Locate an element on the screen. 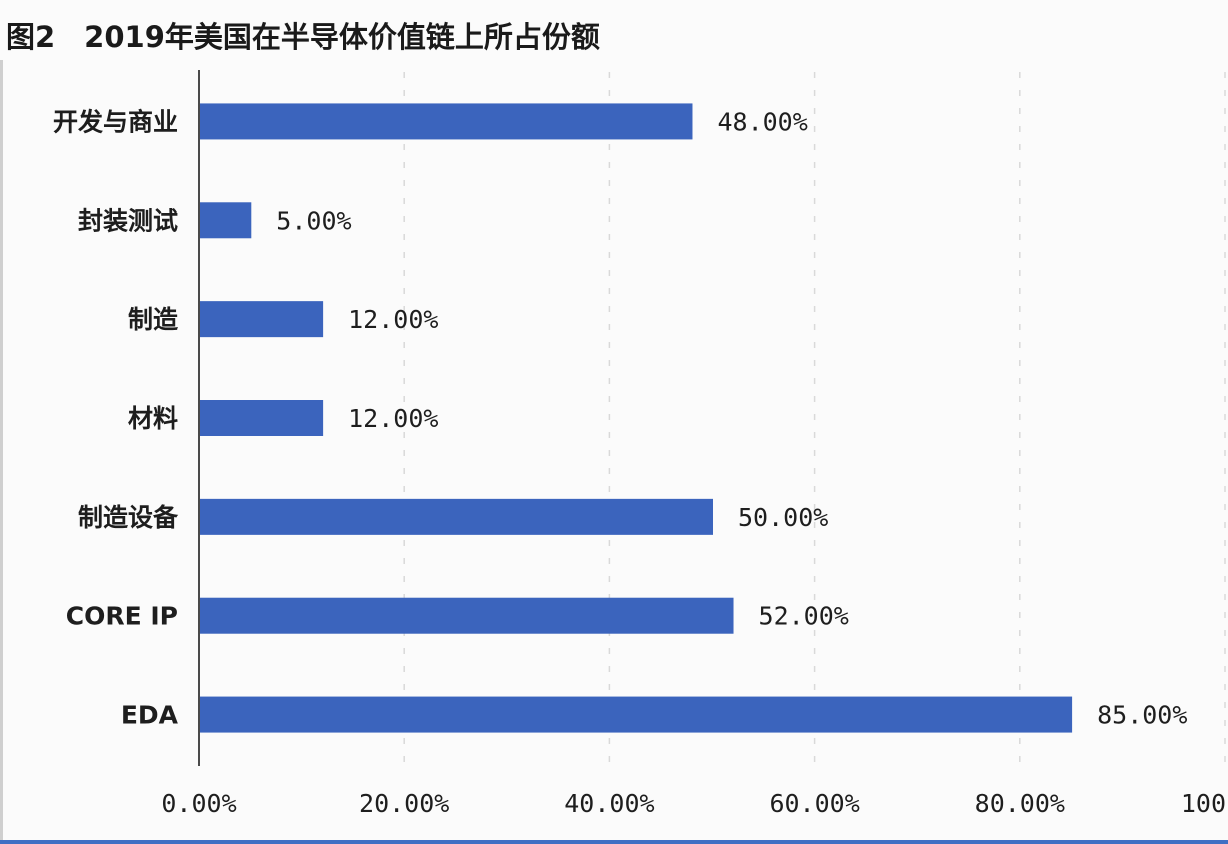 This screenshot has height=844, width=1228. x-tick-label: 100 is located at coordinates (1203, 803).